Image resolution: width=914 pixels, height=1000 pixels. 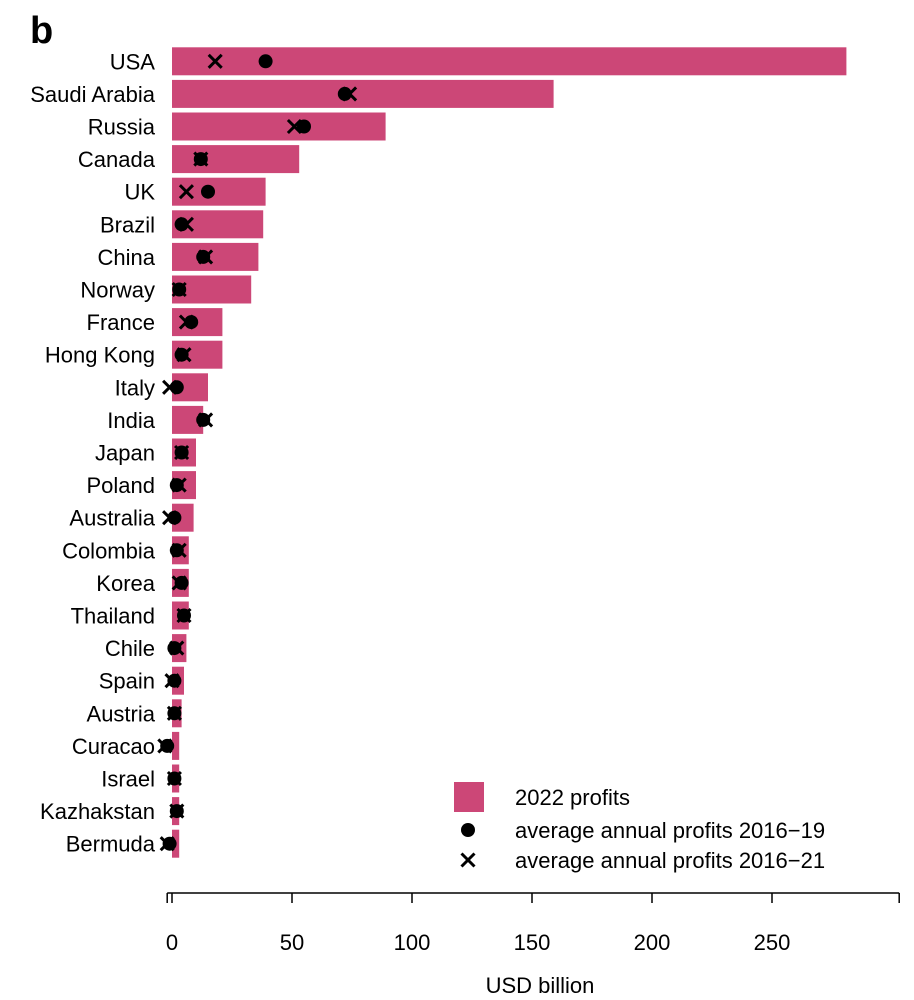 What do you see at coordinates (176, 745) in the screenshot?
I see `bar-curacao` at bounding box center [176, 745].